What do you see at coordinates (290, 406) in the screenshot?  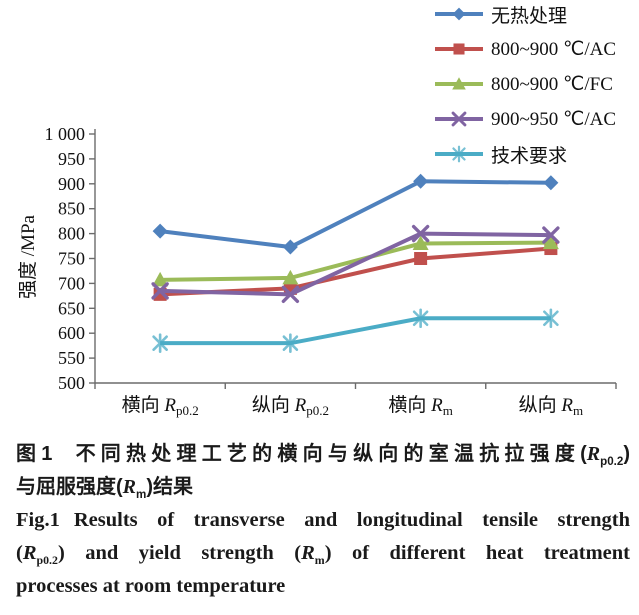 I see `x-category-label: 纵向 Rp0.2` at bounding box center [290, 406].